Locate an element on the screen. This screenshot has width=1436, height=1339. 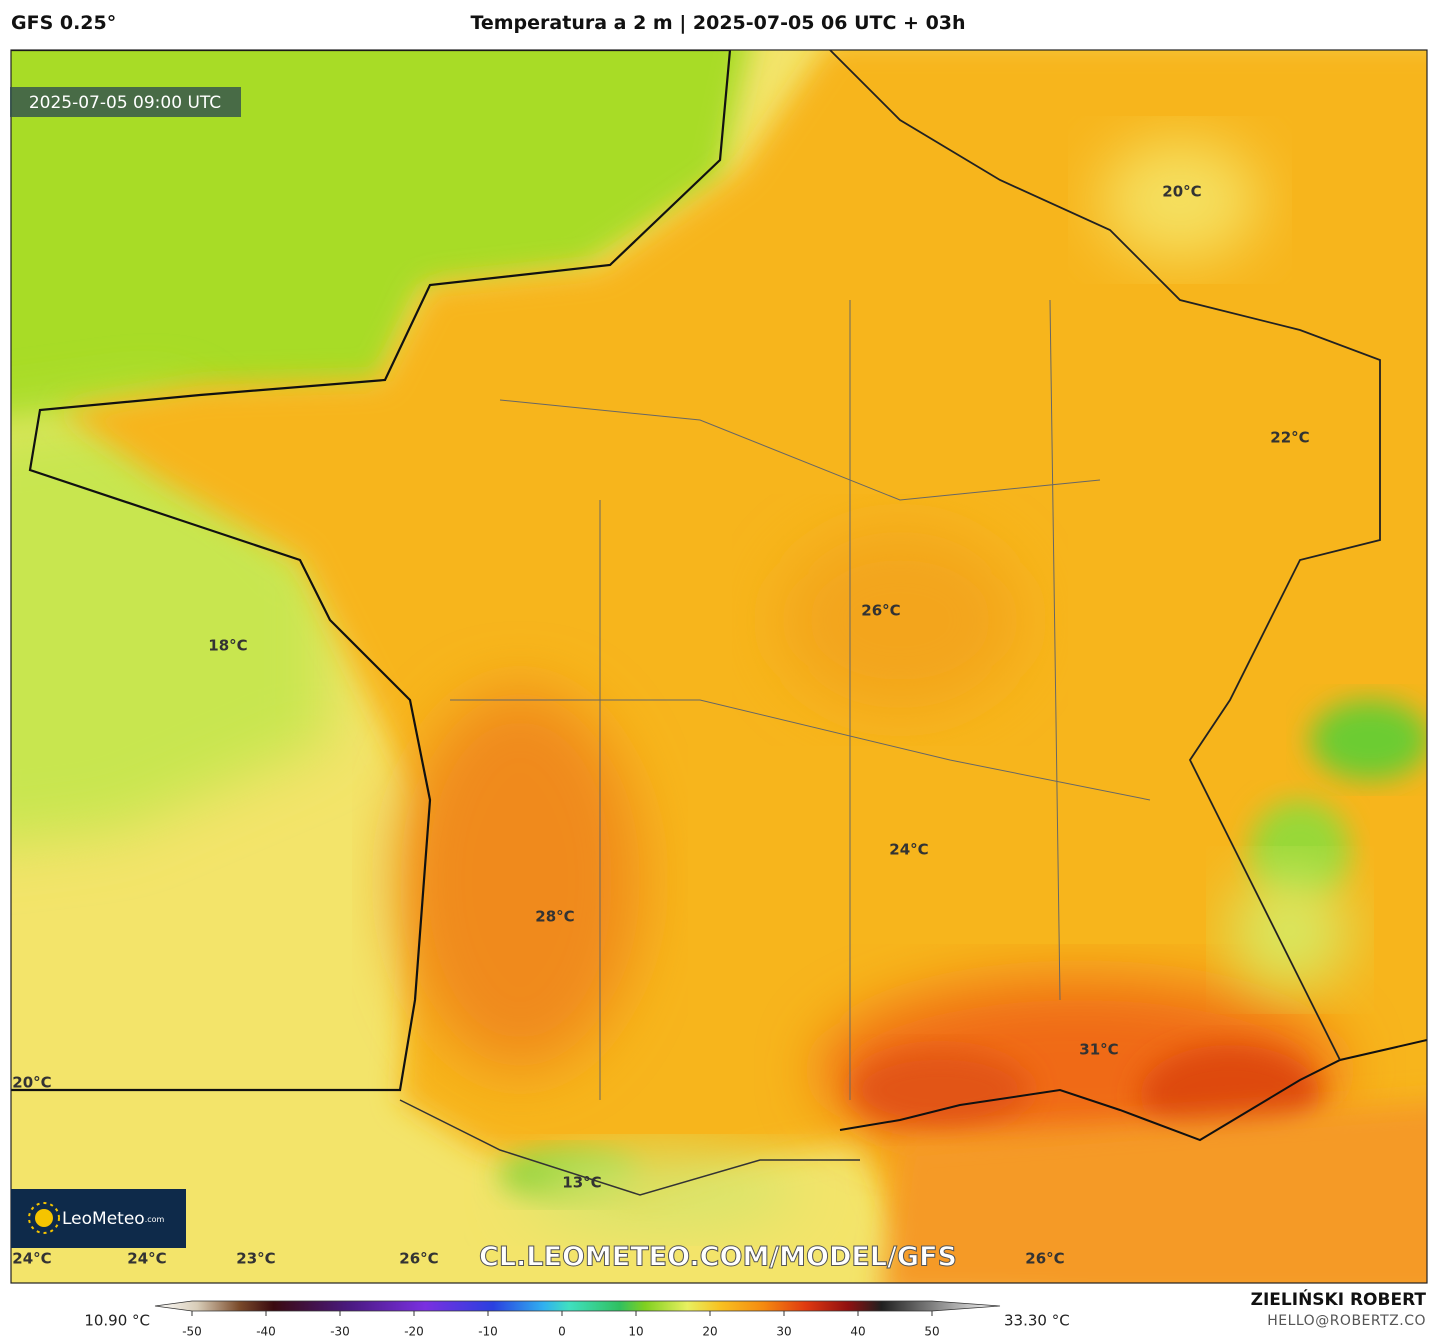
colorbar-max: 33.30 °C is located at coordinates (1037, 1321).